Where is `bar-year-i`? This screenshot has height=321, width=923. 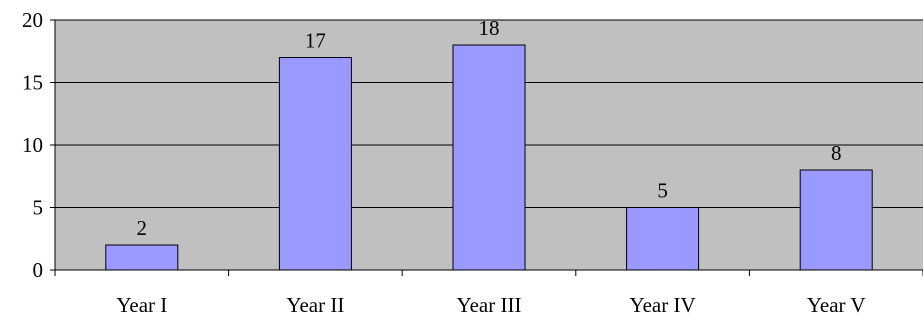
bar-year-i is located at coordinates (142, 257).